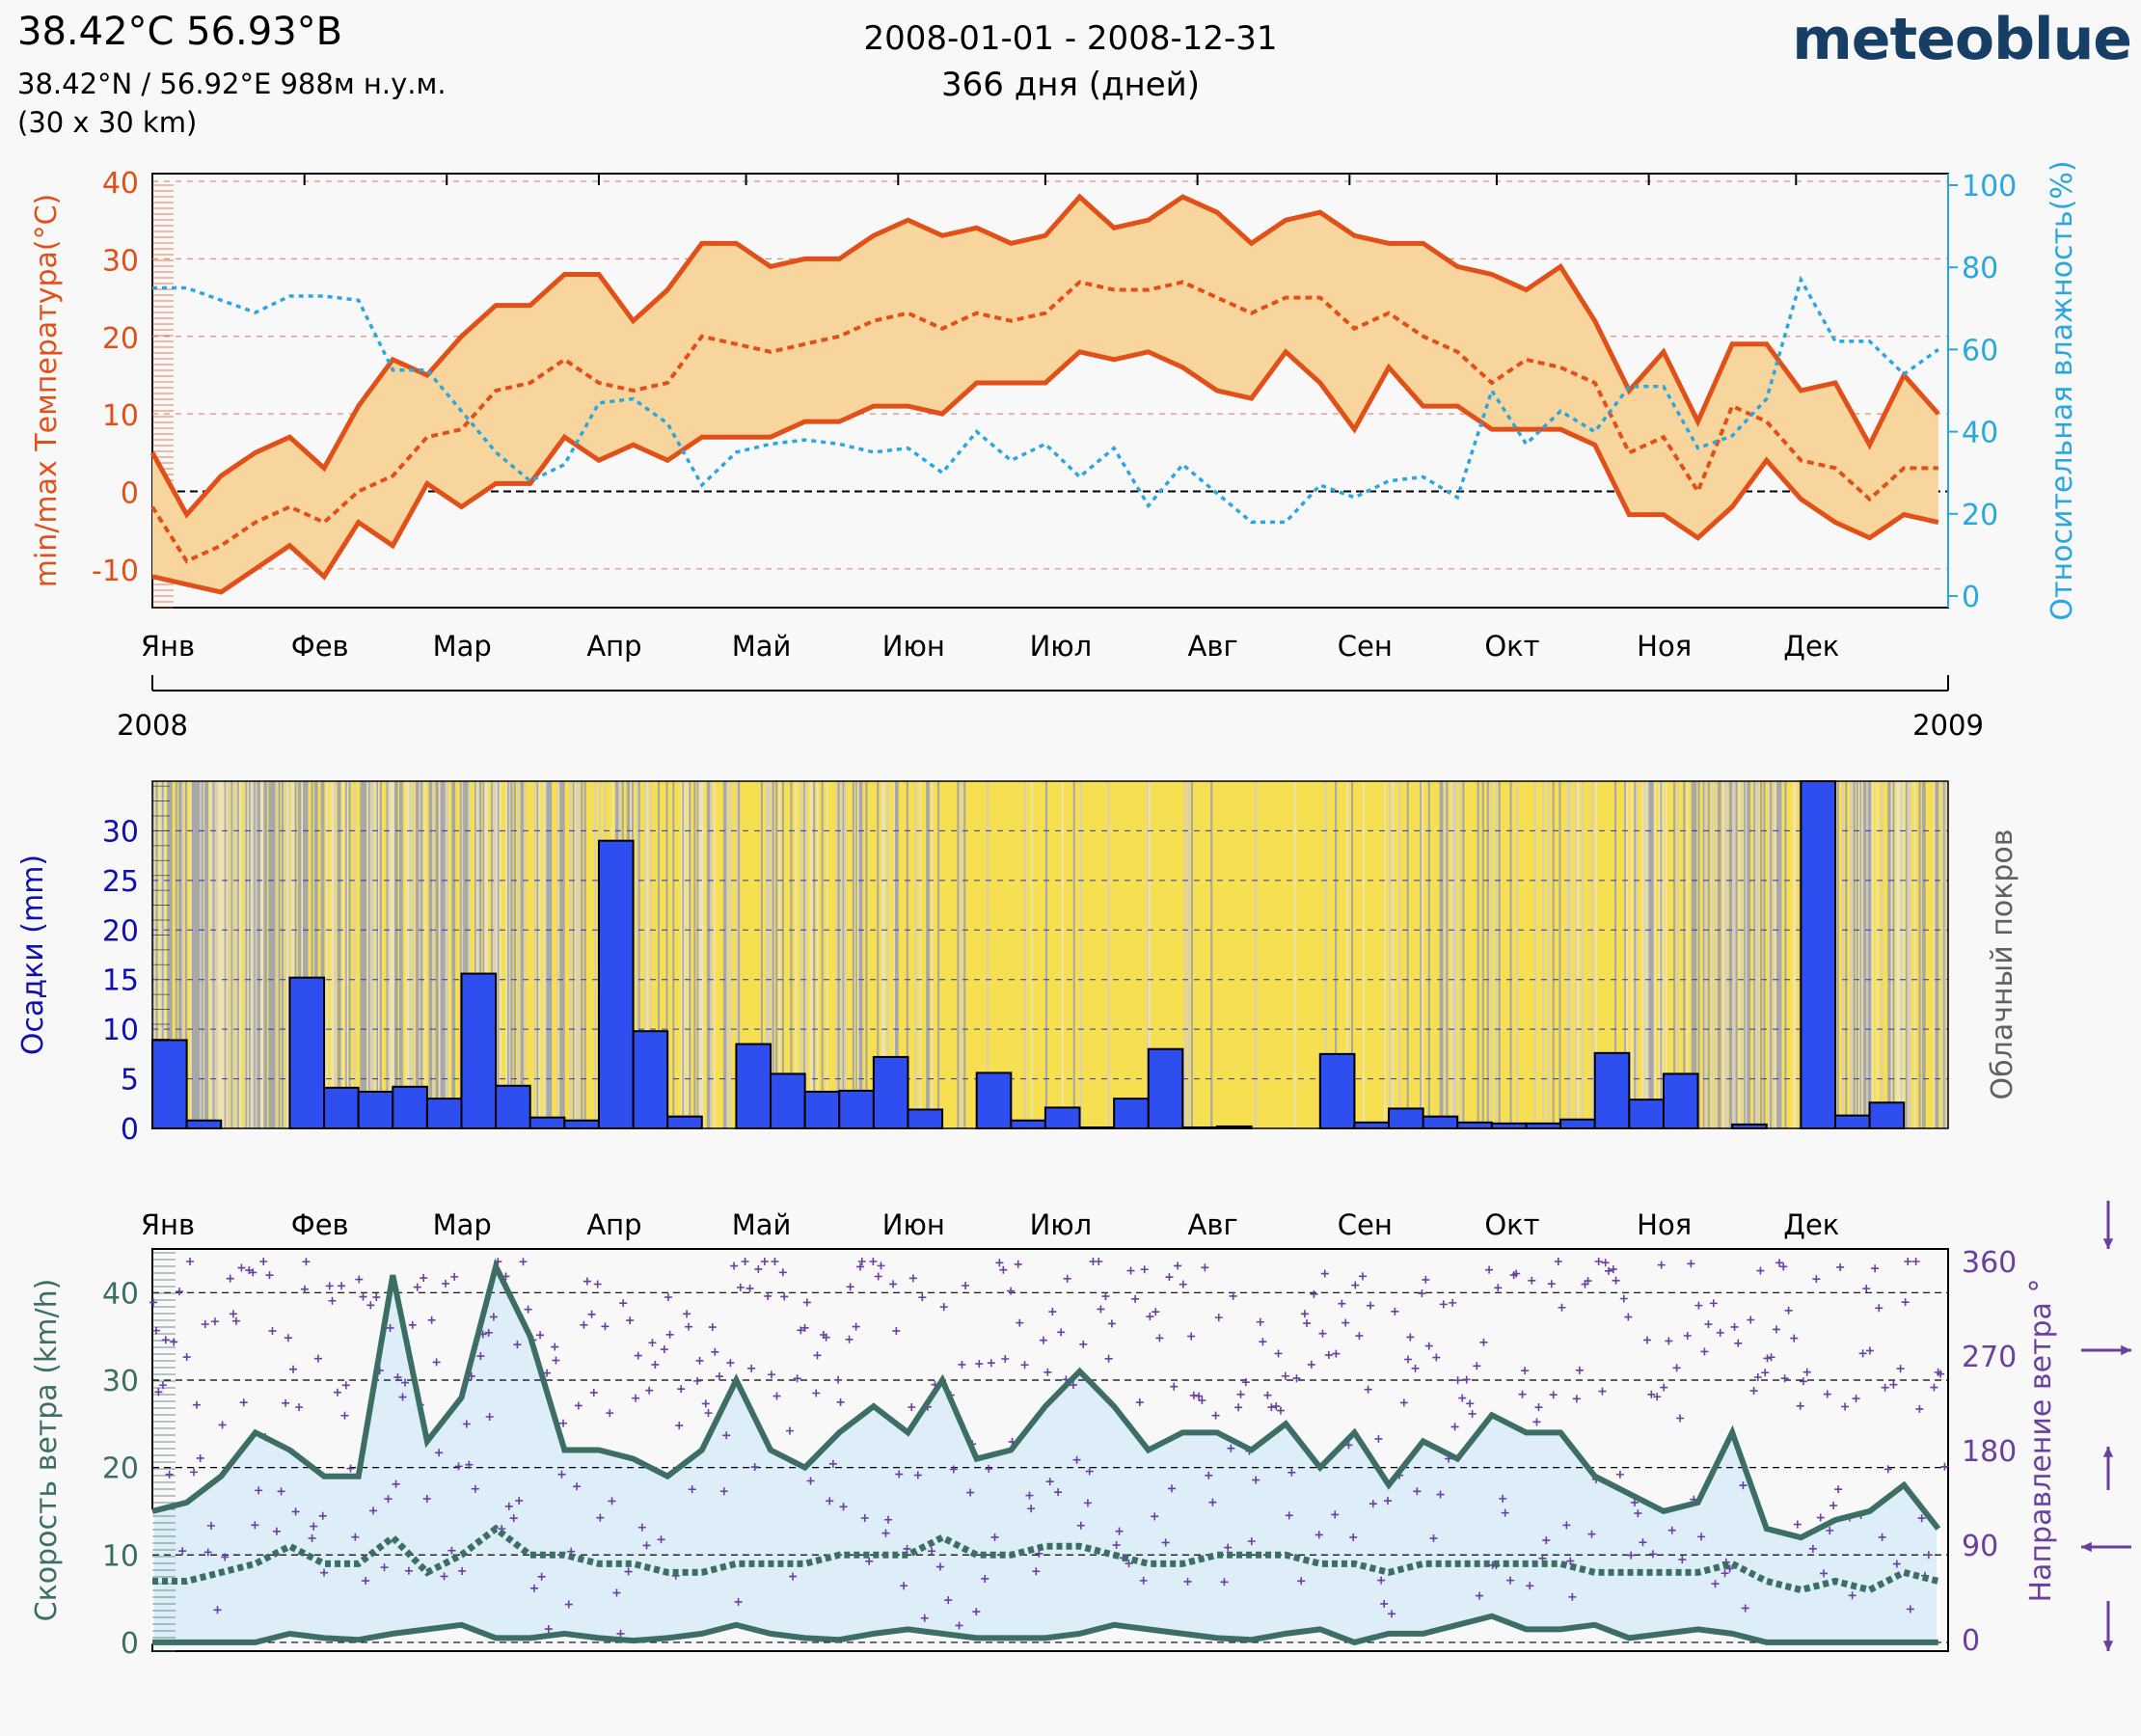 The height and width of the screenshot is (1736, 2141). Describe the element at coordinates (1971, 1641) in the screenshot. I see `wind-direction-tick-label: 0` at that location.